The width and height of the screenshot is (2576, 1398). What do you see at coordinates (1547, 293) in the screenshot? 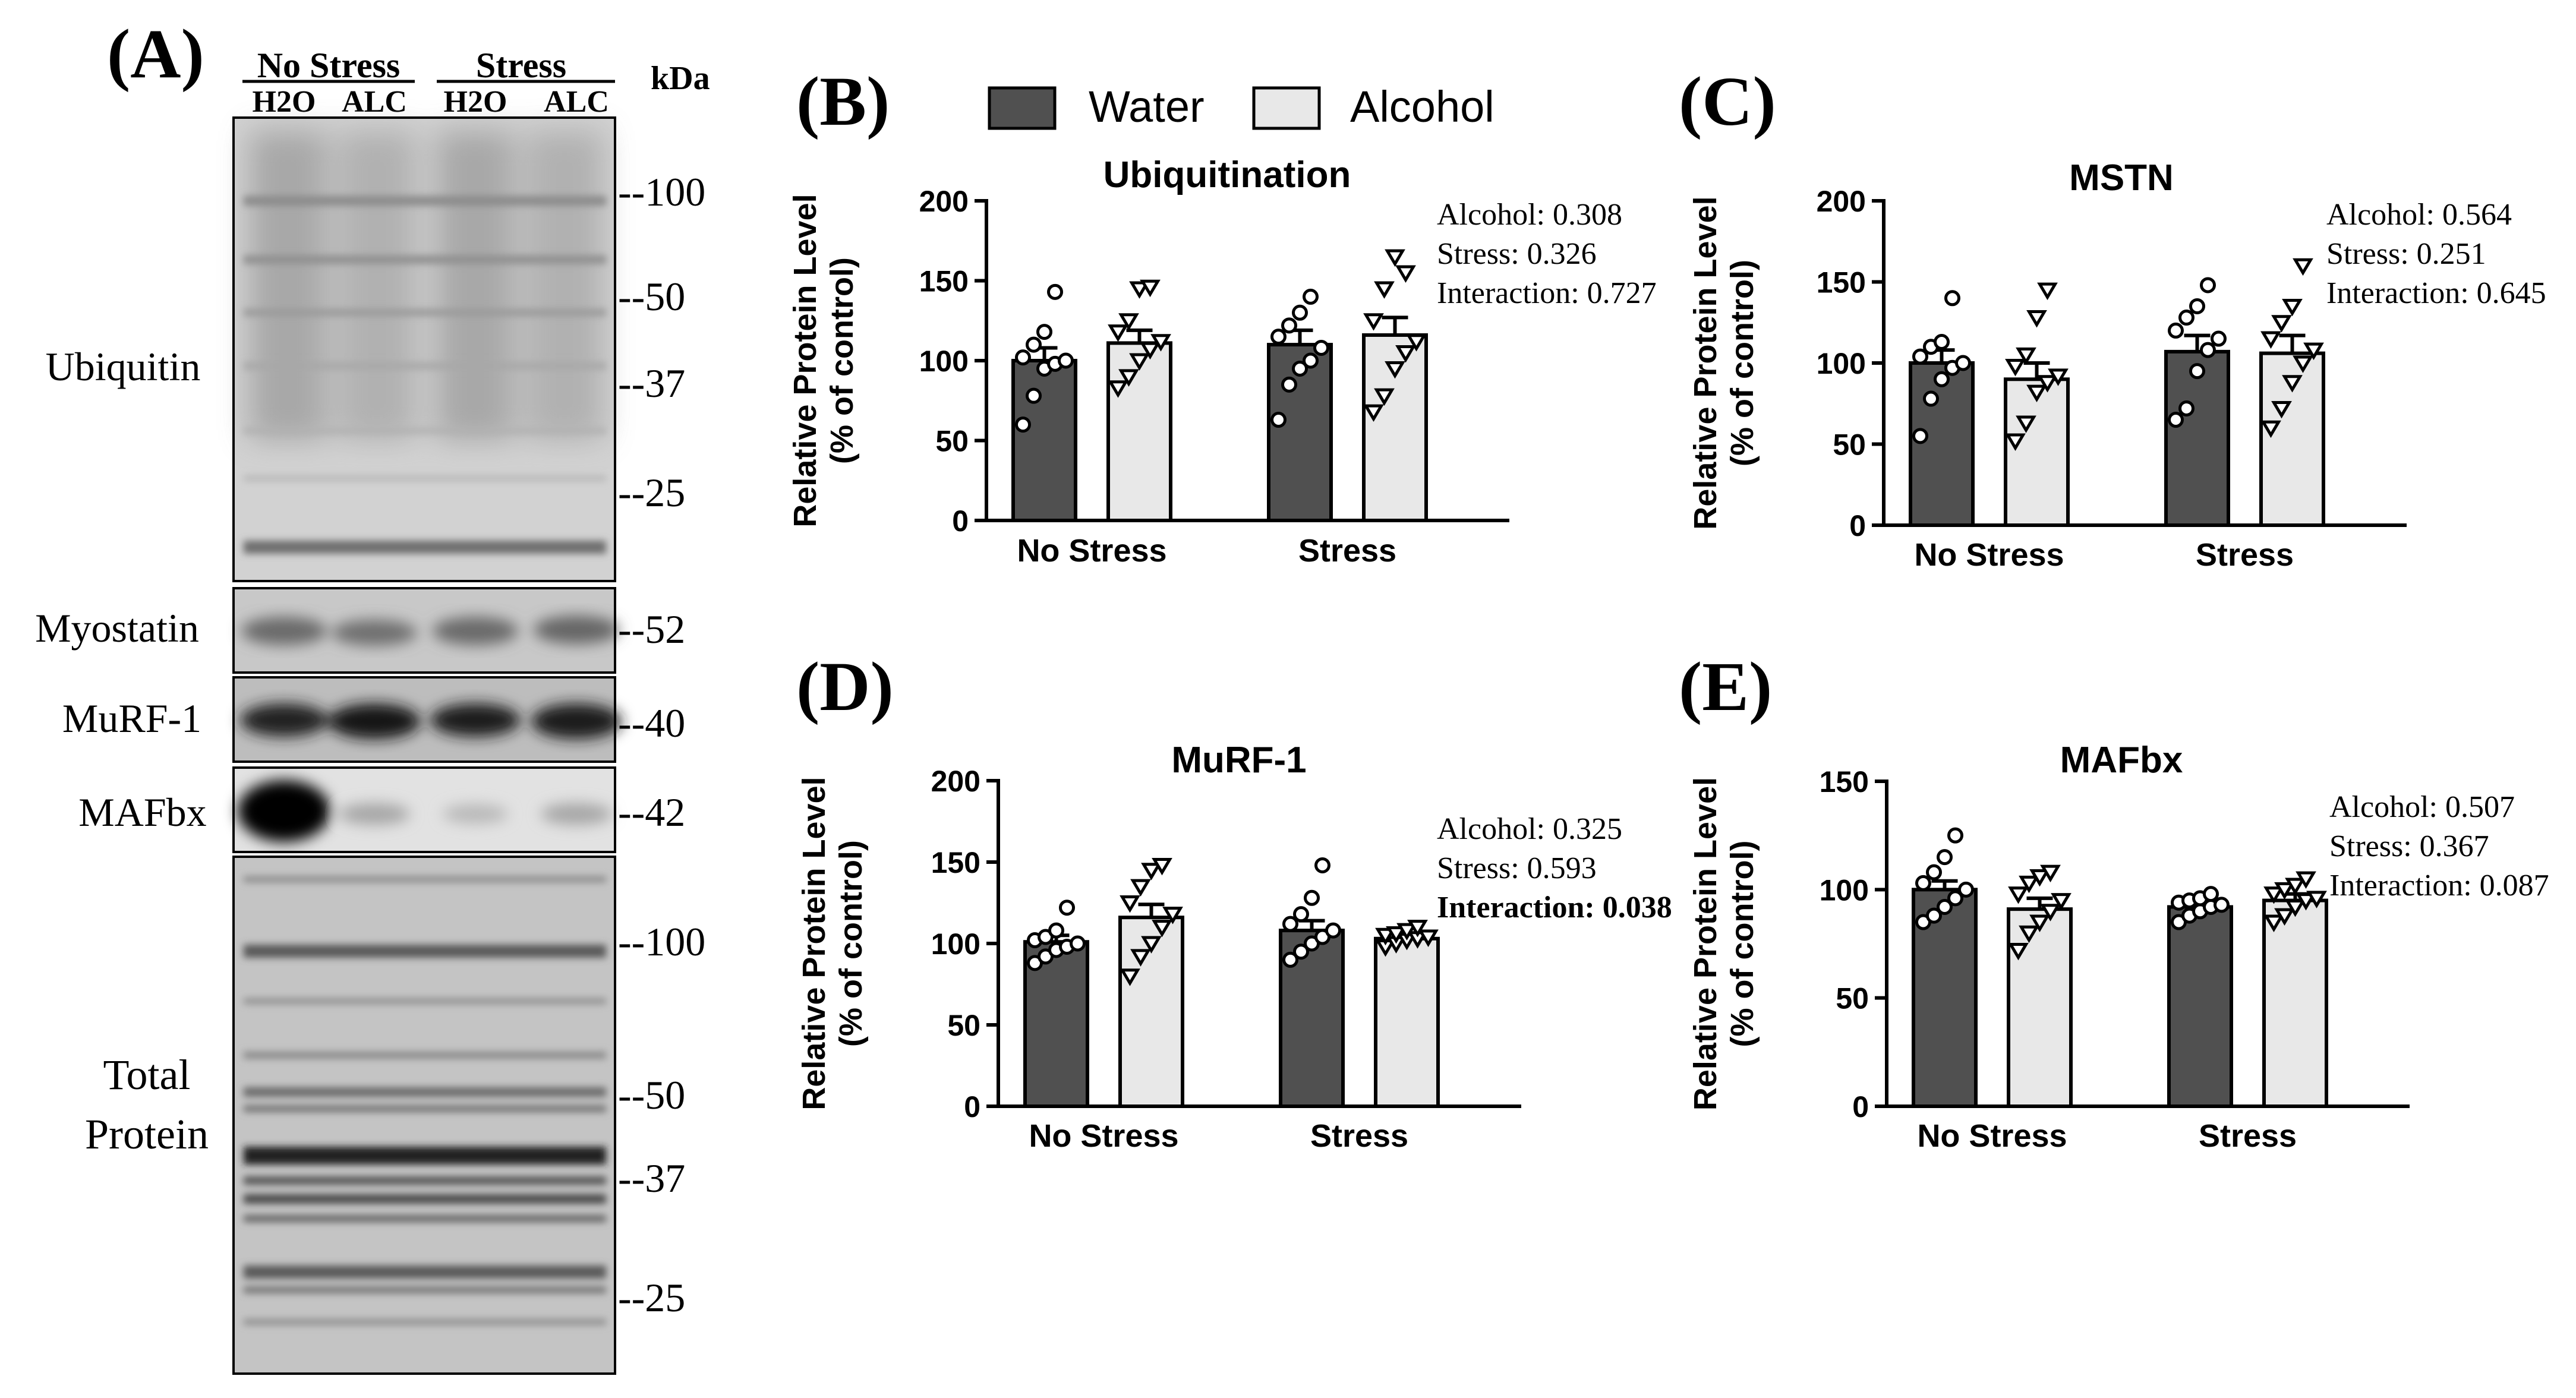
I see `stat-line: Interaction: 0.727` at bounding box center [1547, 293].